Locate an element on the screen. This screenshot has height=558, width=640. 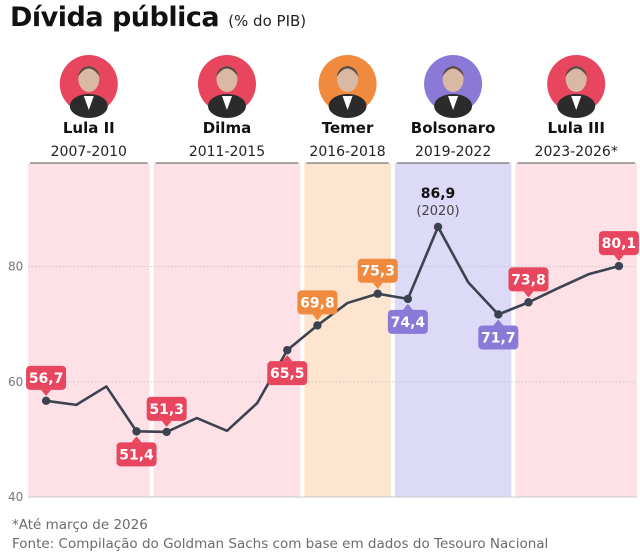
period-header: Dilma 2011-2015 is located at coordinates (227, 109).